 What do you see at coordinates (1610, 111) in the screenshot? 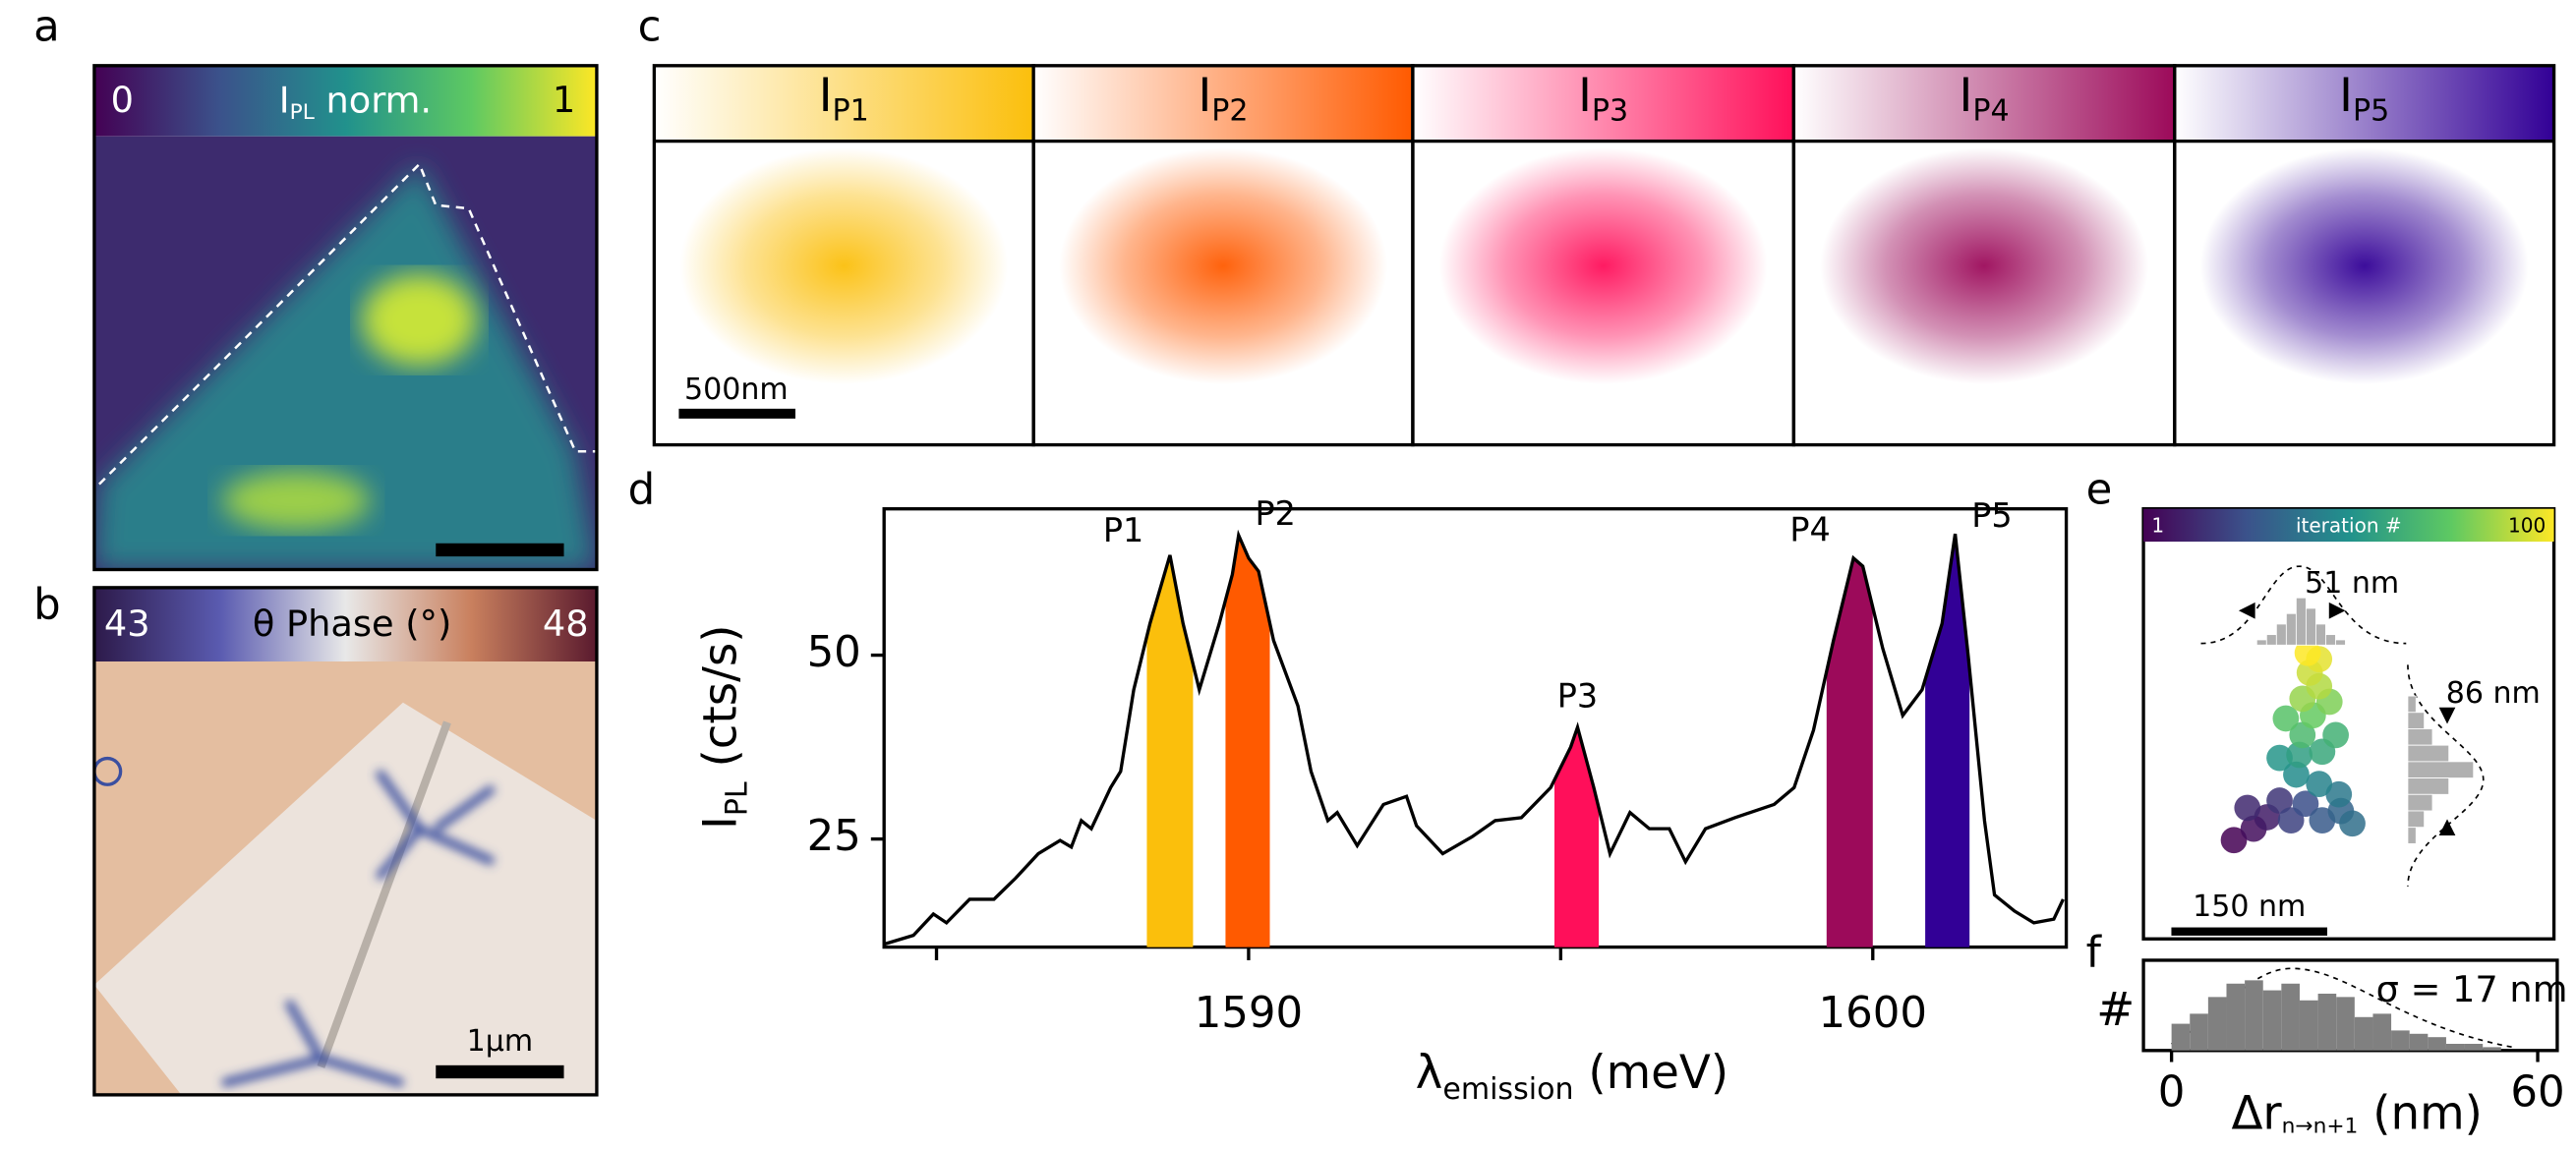
I see `label-sub: P3` at bounding box center [1610, 111].